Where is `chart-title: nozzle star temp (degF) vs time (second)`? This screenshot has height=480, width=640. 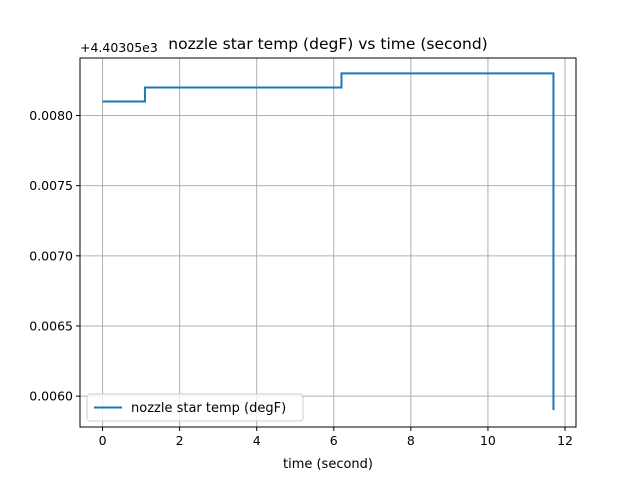 chart-title: nozzle star temp (degF) vs time (second) is located at coordinates (327, 44).